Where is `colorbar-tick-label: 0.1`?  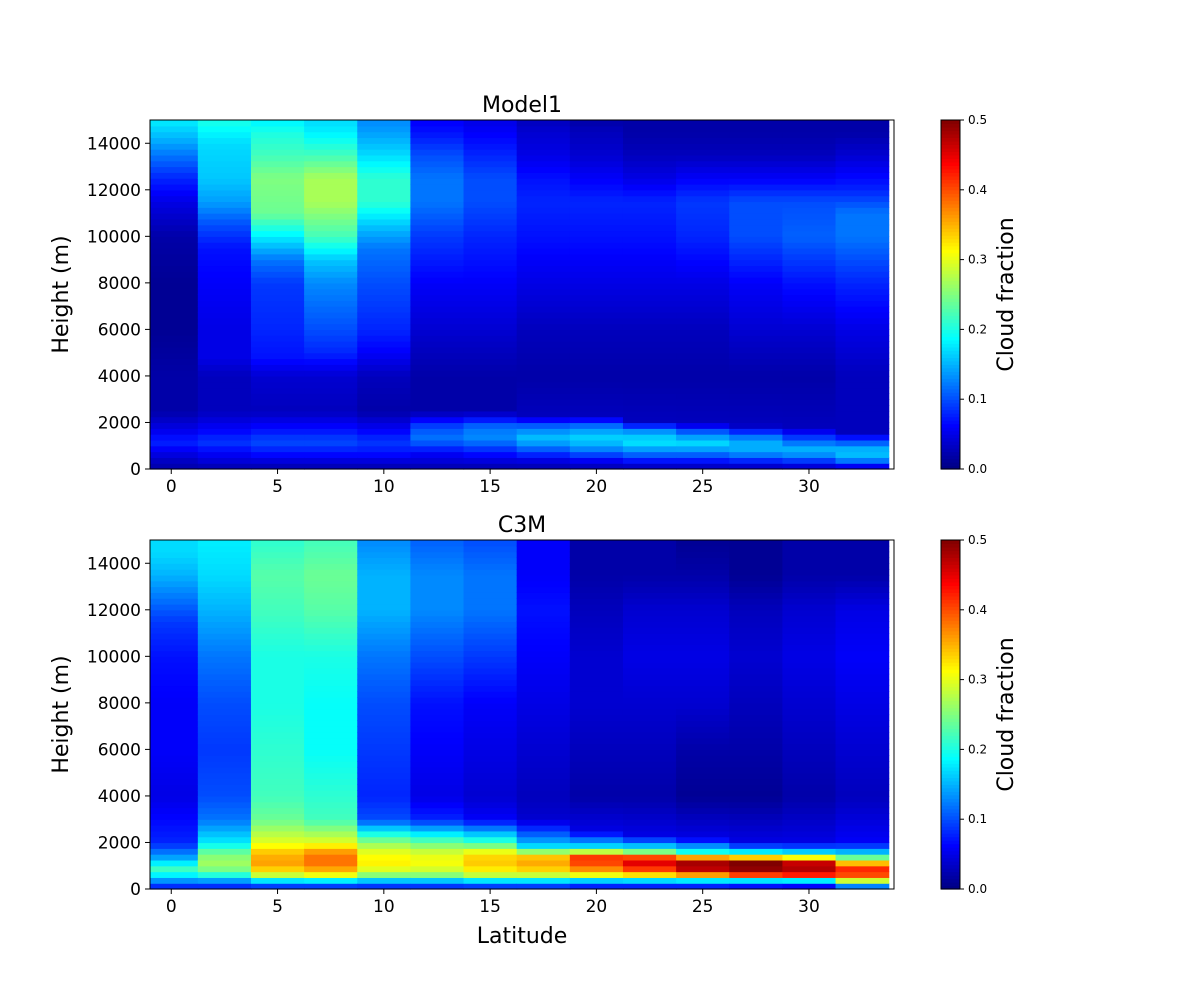 colorbar-tick-label: 0.1 is located at coordinates (977, 399).